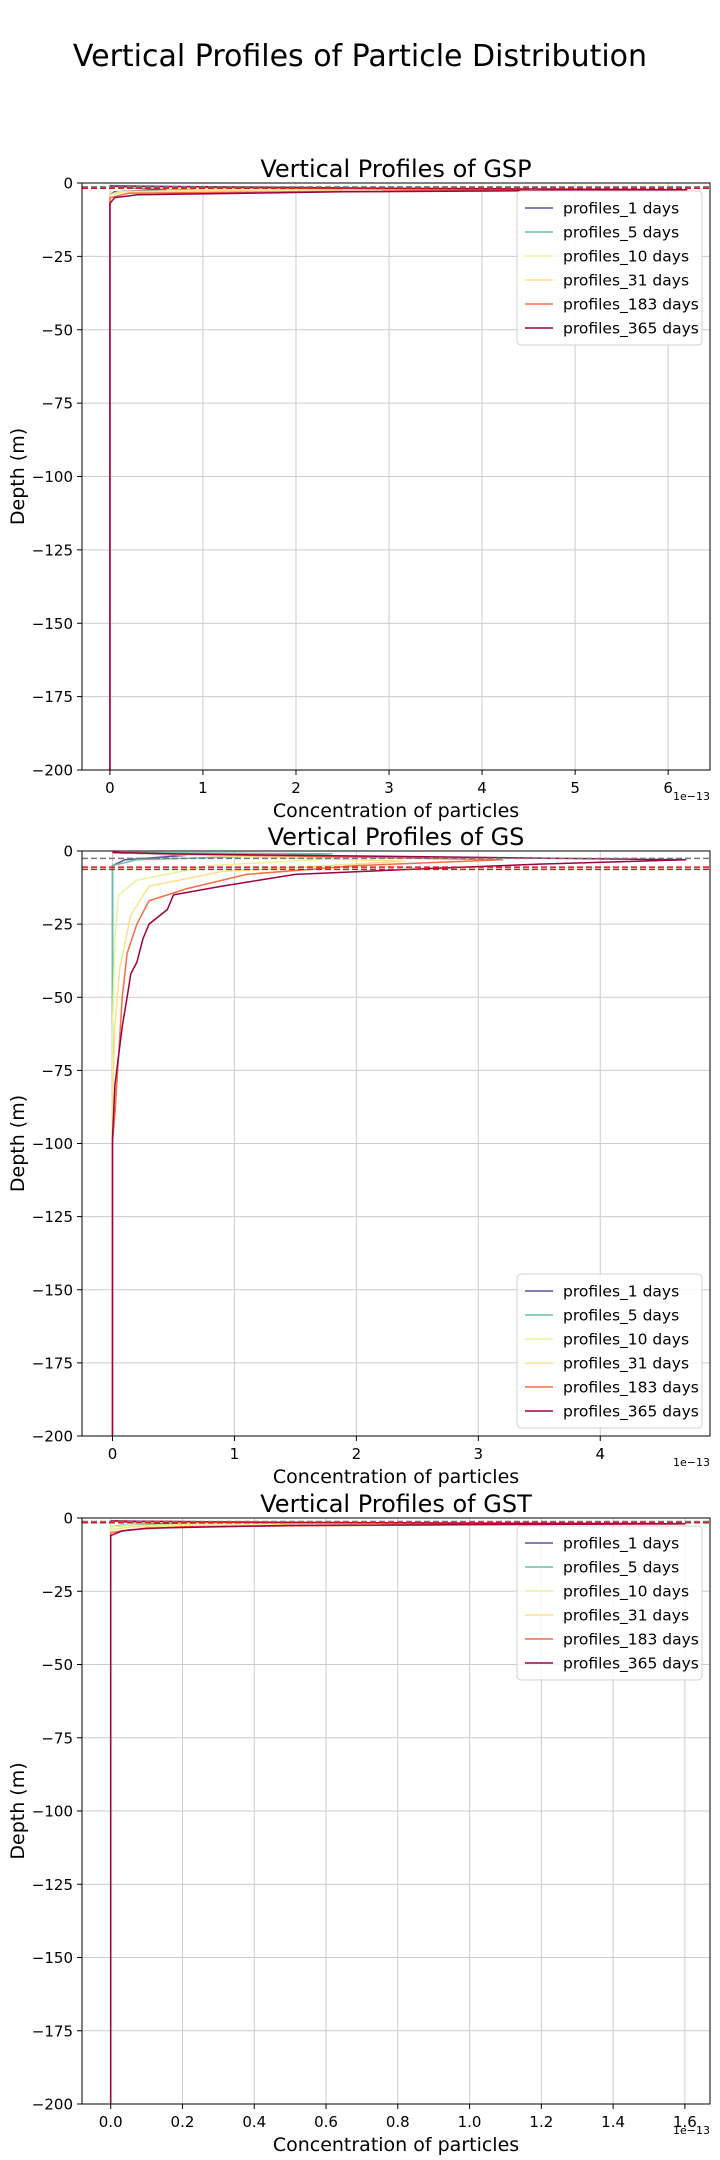 The width and height of the screenshot is (720, 2160). I want to click on x-tick-label: 0.0, so click(111, 2122).